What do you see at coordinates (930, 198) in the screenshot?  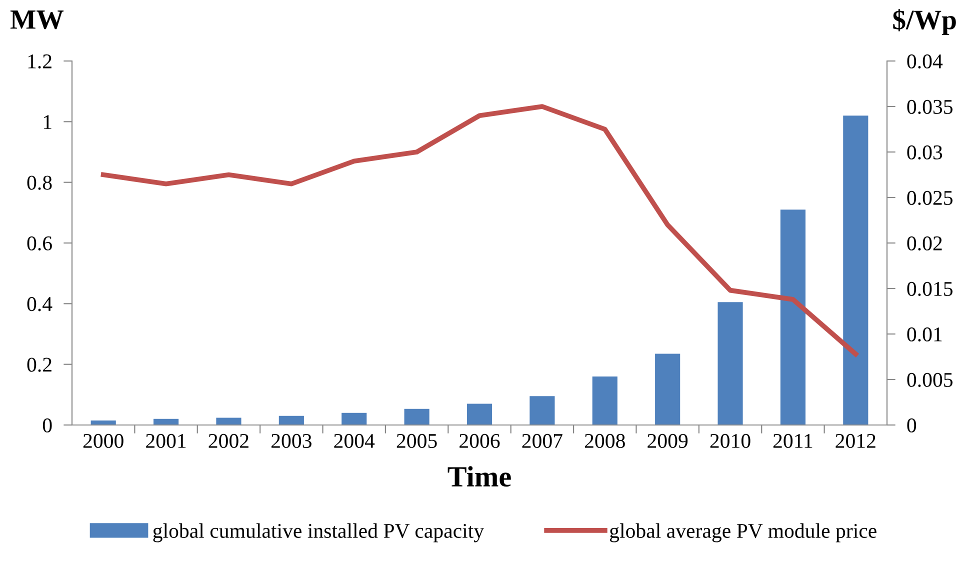 I see `y2-tick-label: 0.025` at bounding box center [930, 198].